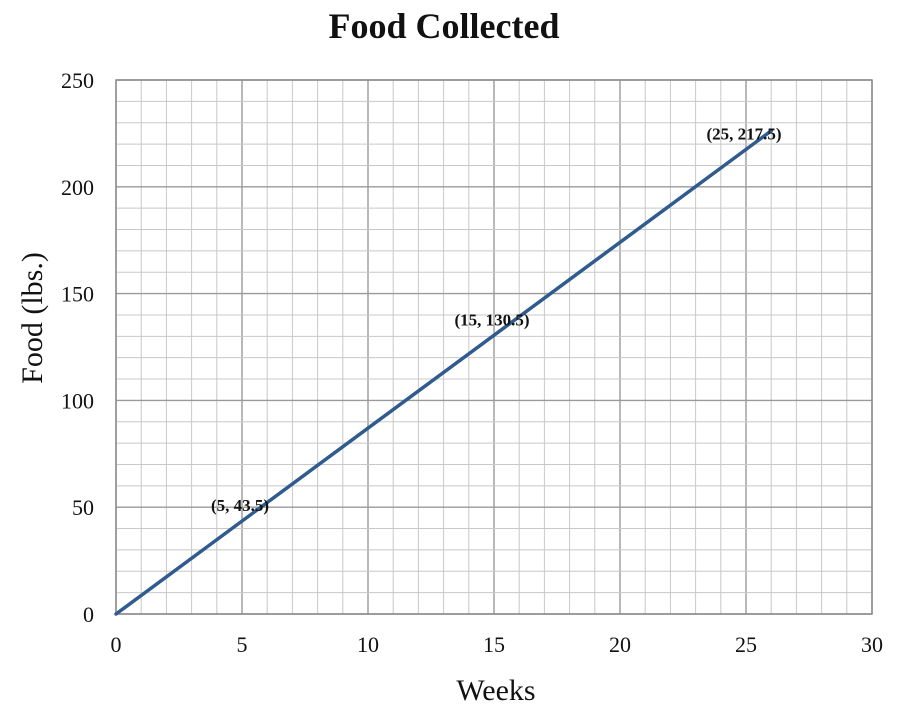 The image size is (899, 716). What do you see at coordinates (872, 644) in the screenshot?
I see `x-tick-label: 30` at bounding box center [872, 644].